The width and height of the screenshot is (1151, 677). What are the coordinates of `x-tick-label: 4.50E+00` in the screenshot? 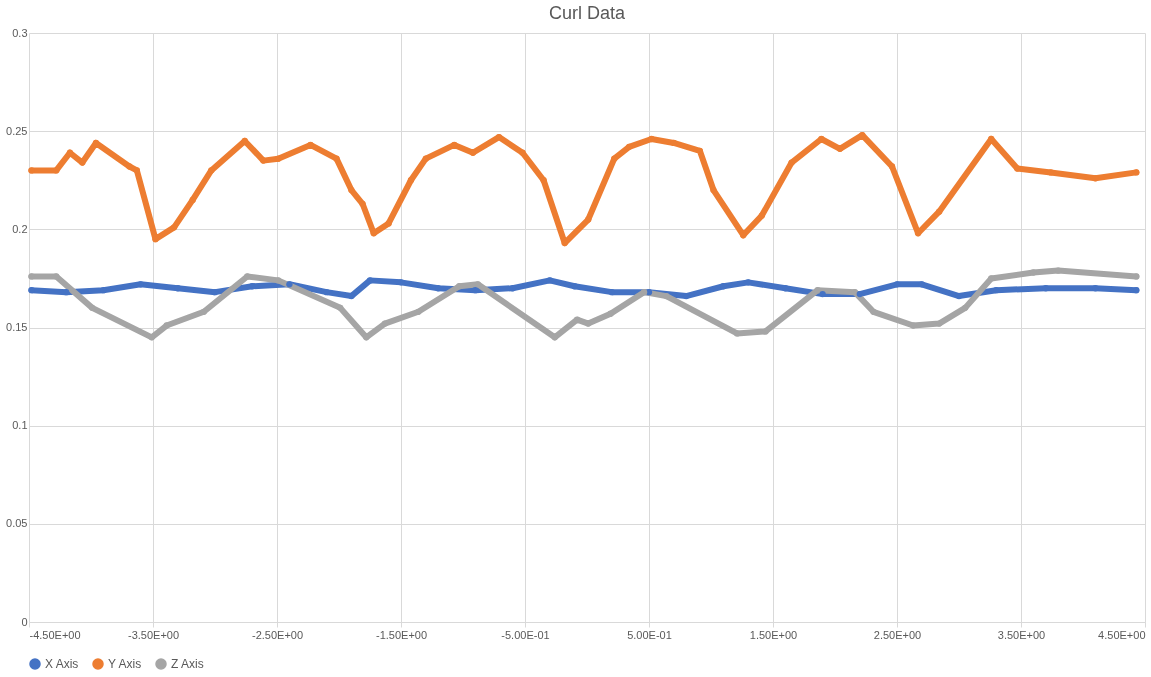 It's located at (1122, 634).